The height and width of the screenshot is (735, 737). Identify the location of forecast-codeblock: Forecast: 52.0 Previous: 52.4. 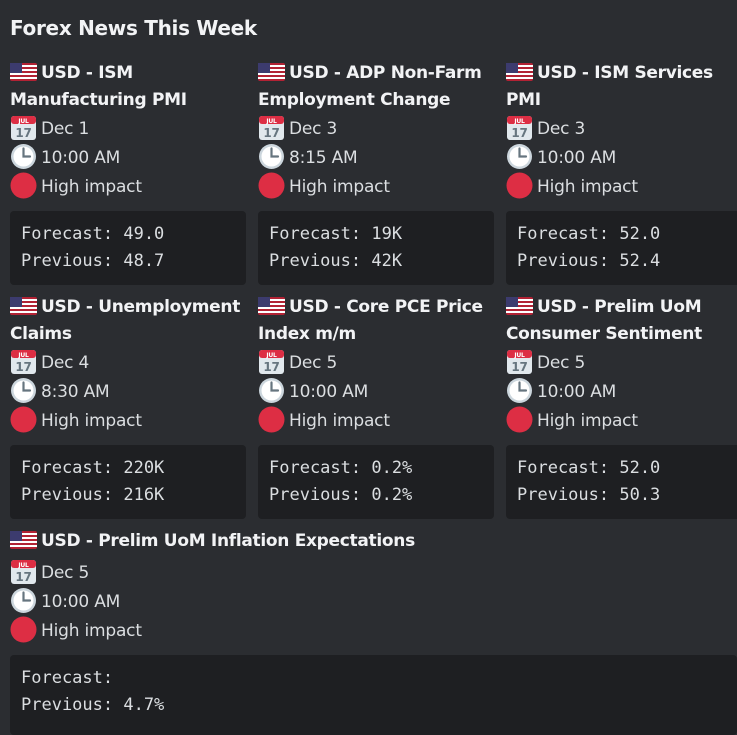
(621, 248).